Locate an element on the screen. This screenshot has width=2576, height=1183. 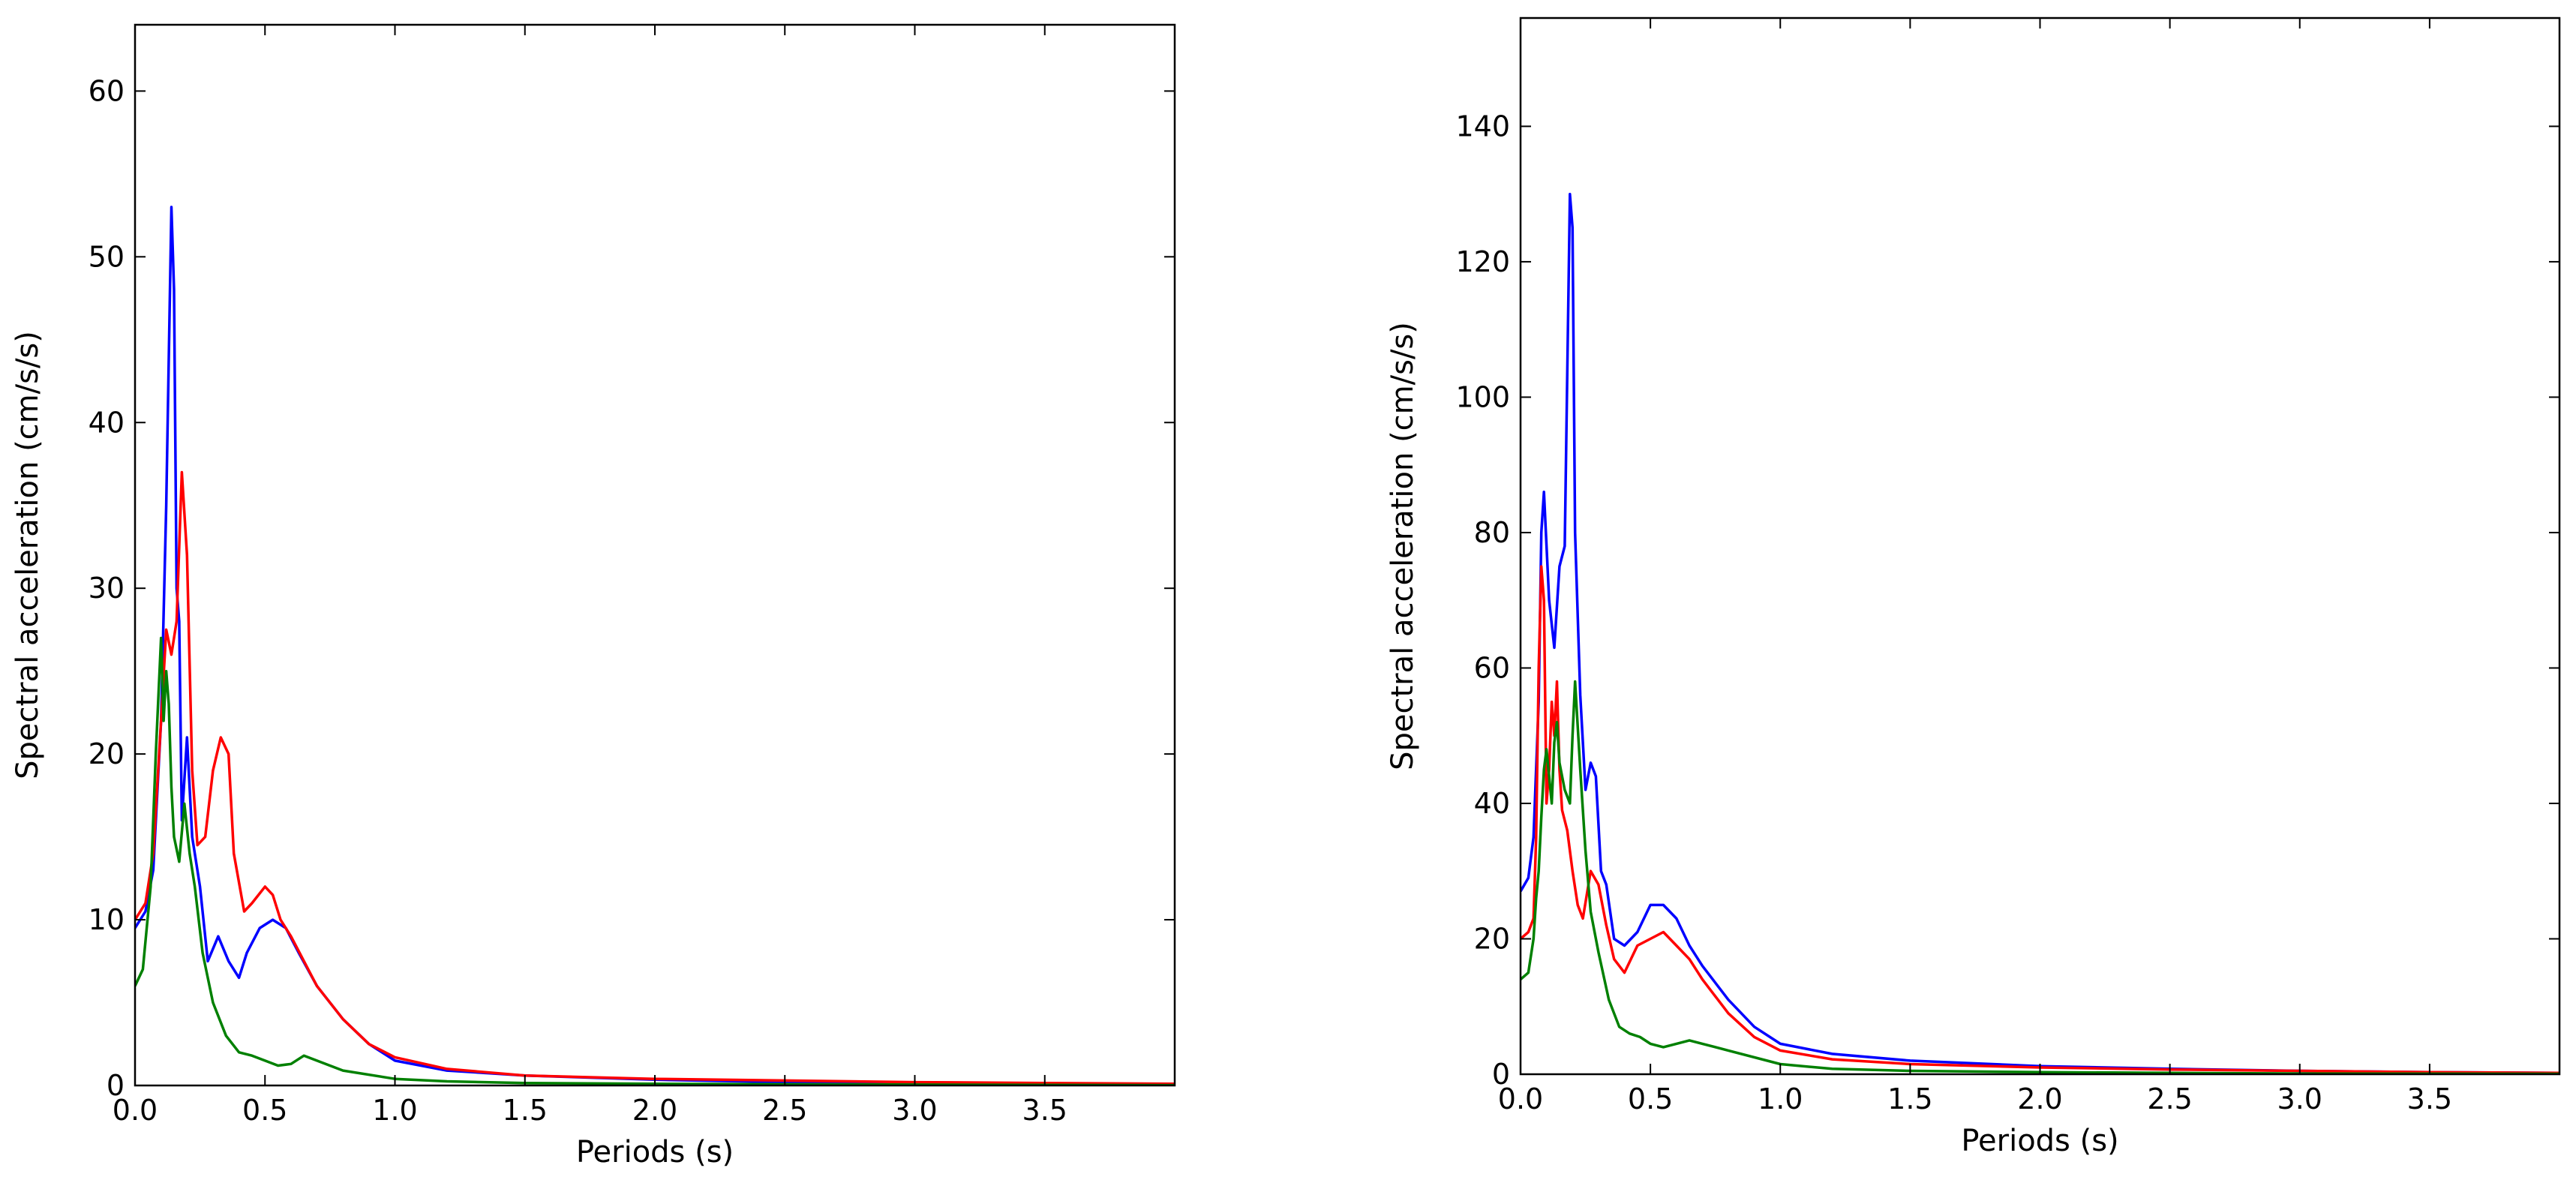
right-y-tick-label: 120 is located at coordinates (1482, 261).